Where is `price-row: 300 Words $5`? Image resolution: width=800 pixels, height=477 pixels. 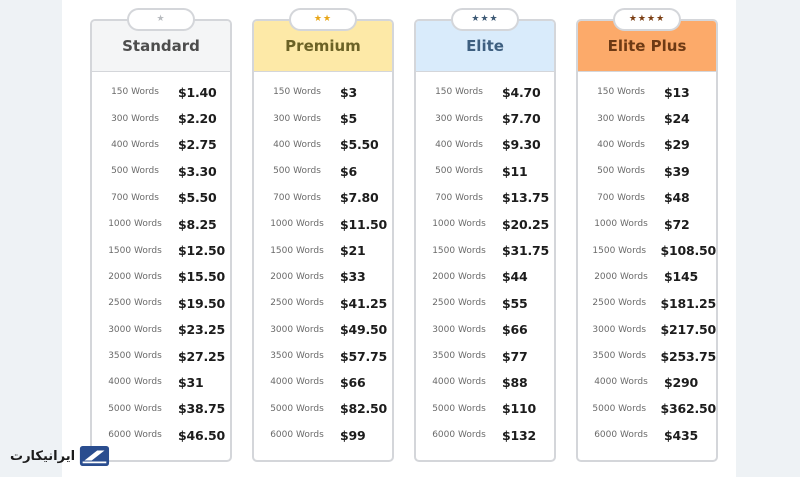
price-row: 300 Words $5 is located at coordinates (323, 118).